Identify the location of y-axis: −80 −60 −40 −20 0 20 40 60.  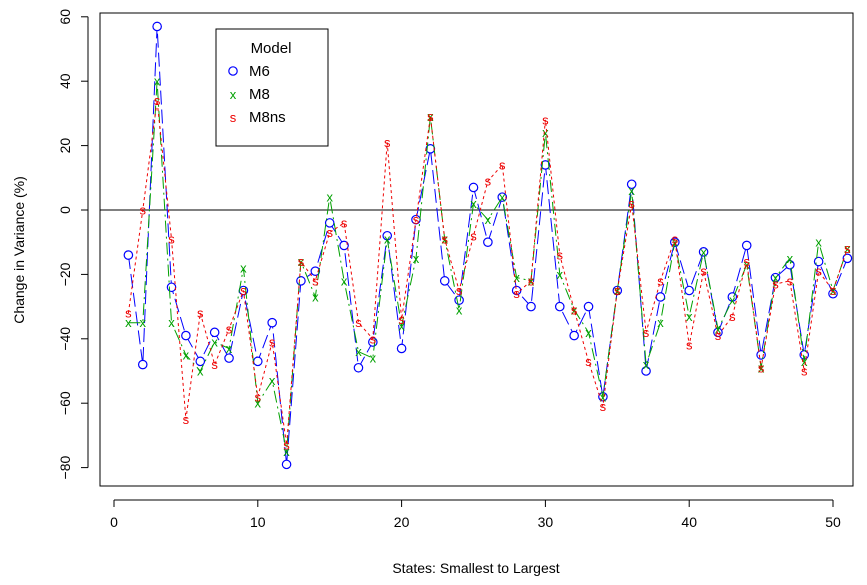
(73, 244).